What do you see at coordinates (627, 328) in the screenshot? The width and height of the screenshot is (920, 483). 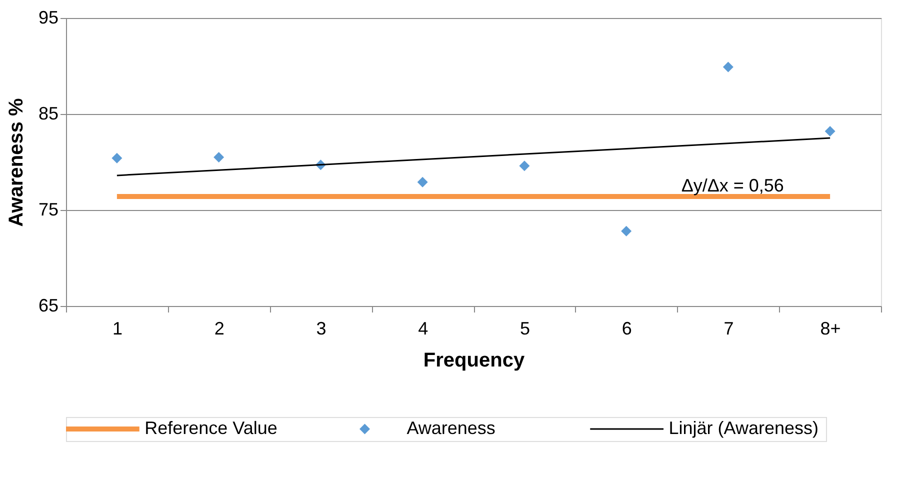 I see `x-tick-label: 6` at bounding box center [627, 328].